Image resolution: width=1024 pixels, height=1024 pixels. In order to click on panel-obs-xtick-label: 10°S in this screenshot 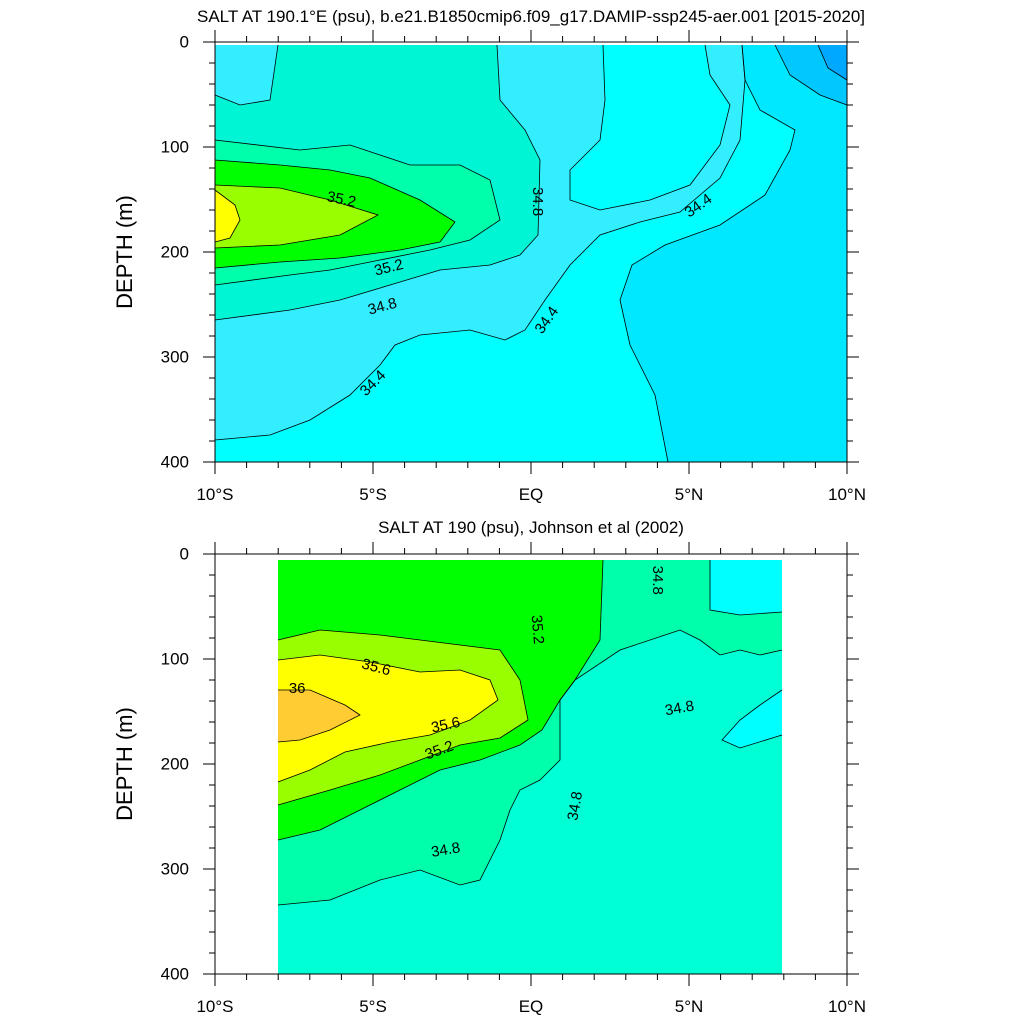, I will do `click(214, 1006)`.